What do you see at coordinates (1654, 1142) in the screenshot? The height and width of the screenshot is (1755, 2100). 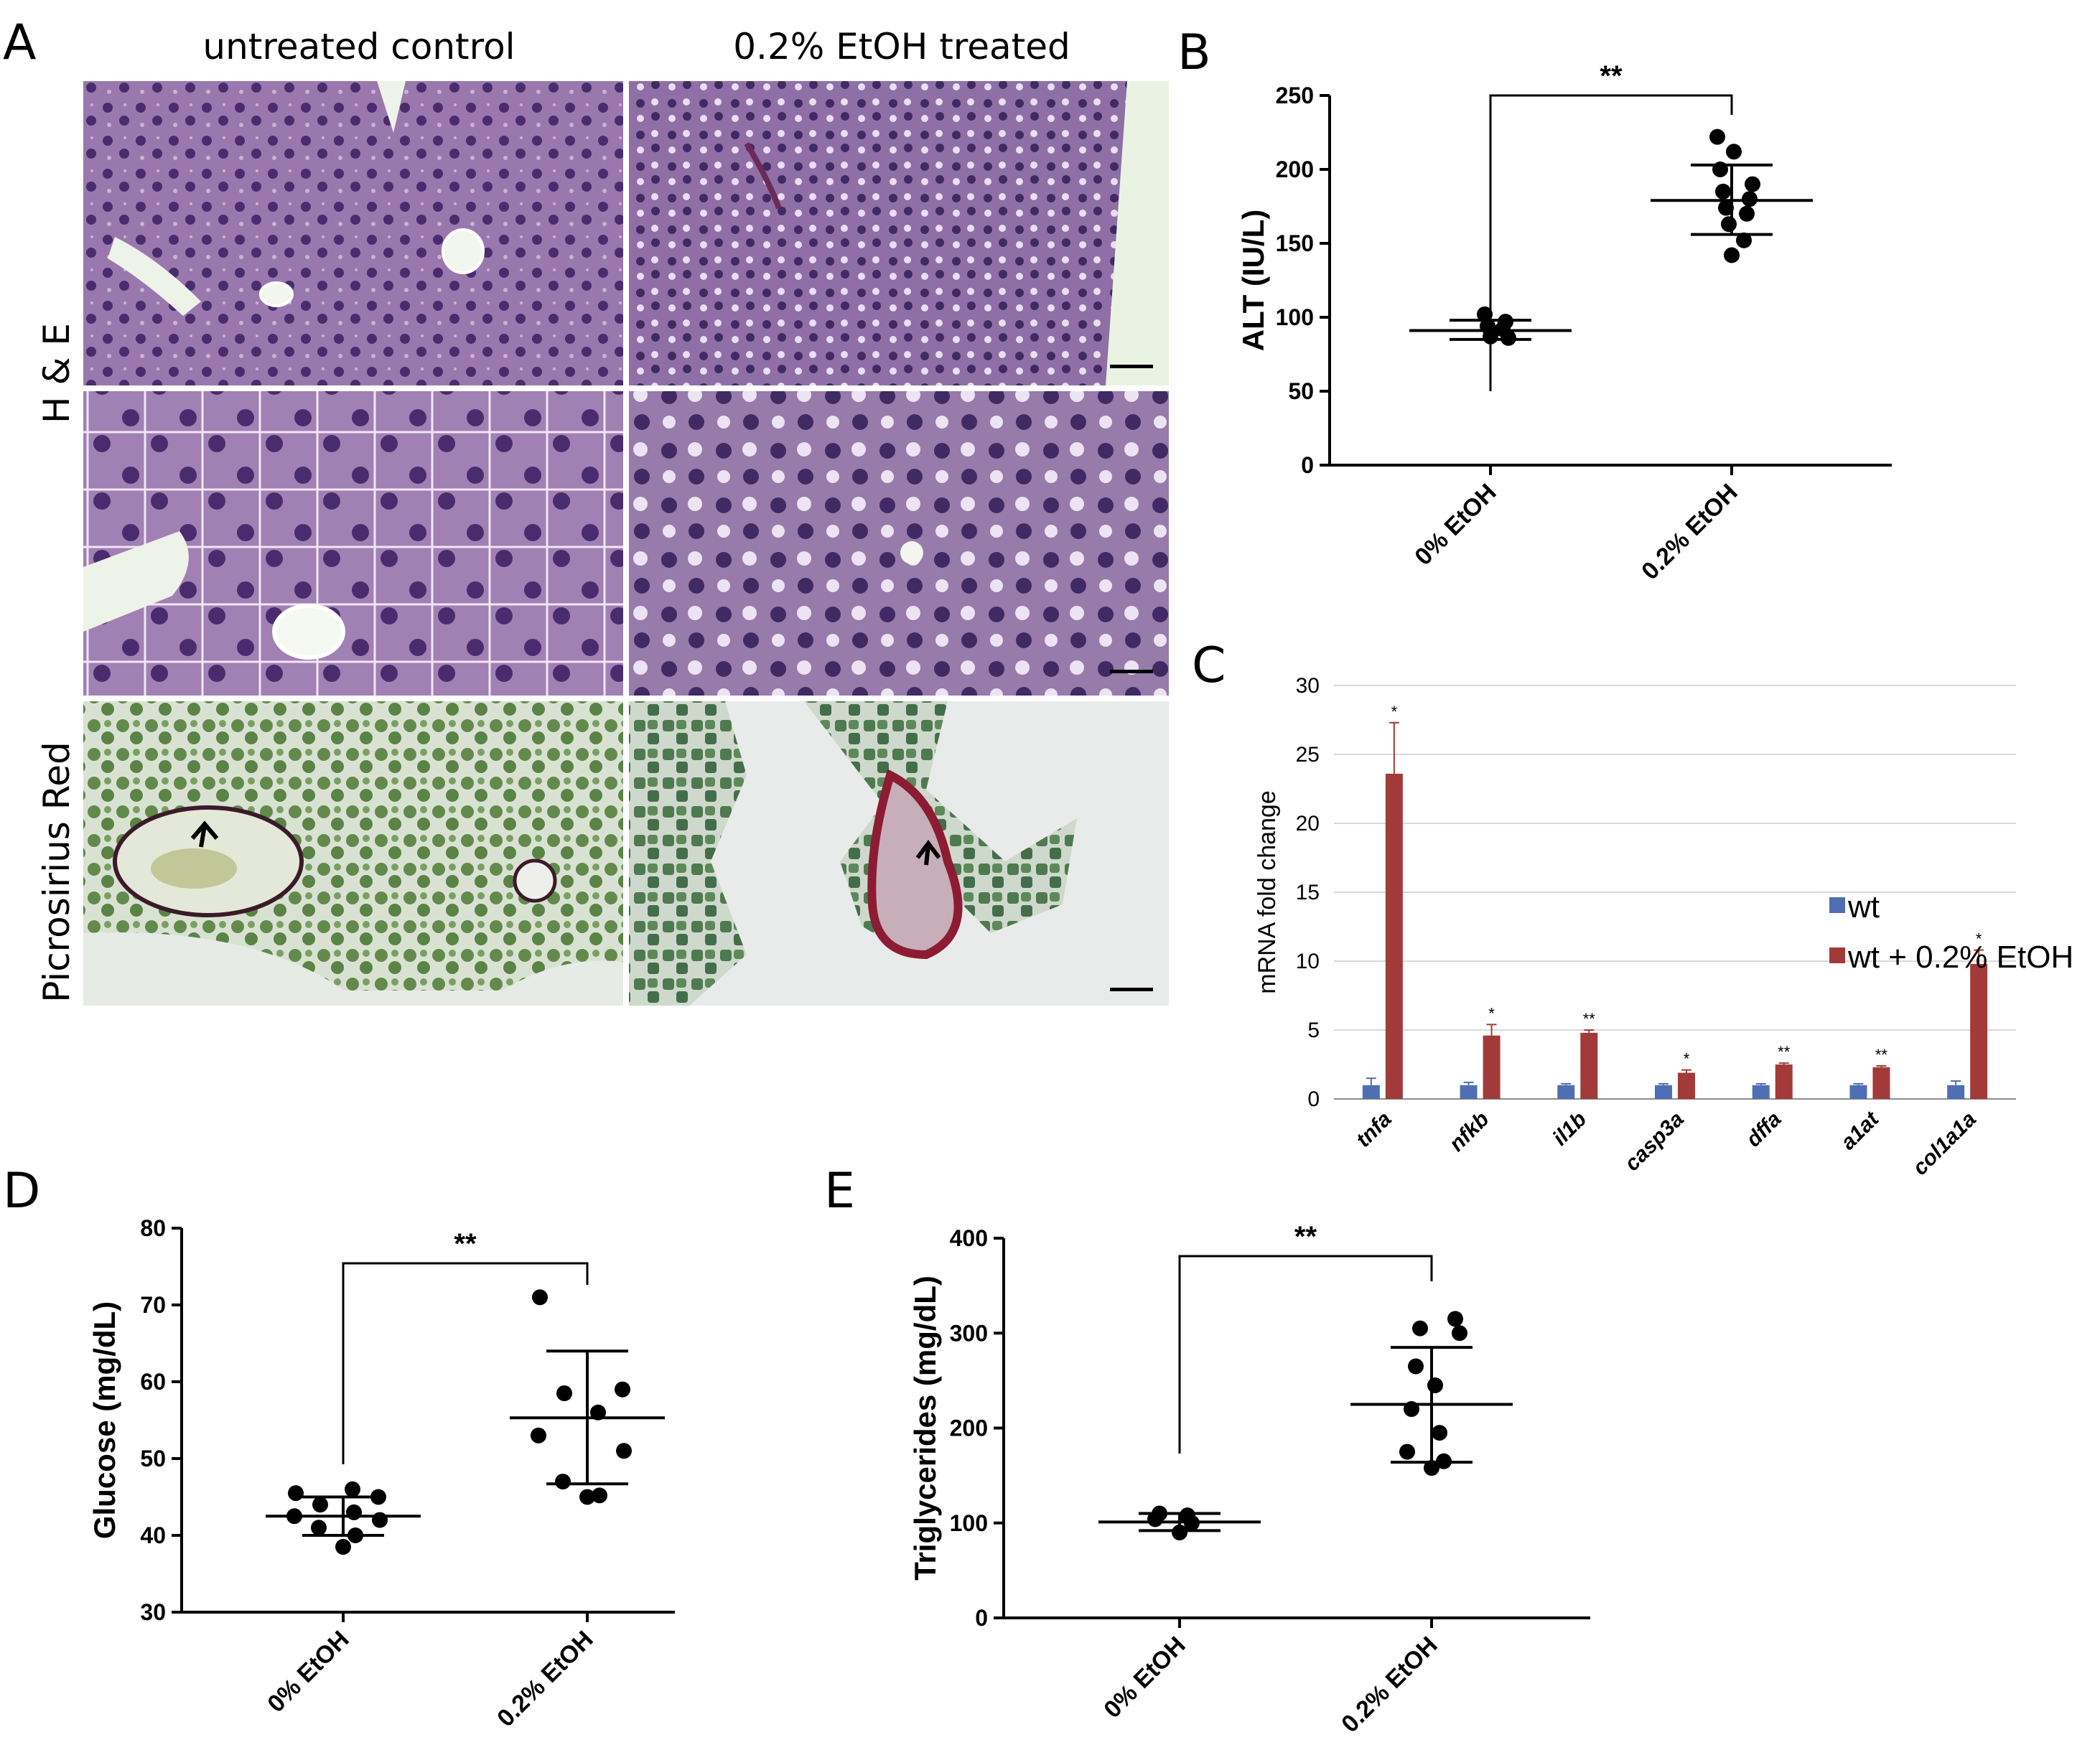 I see `category-label: casp3a` at bounding box center [1654, 1142].